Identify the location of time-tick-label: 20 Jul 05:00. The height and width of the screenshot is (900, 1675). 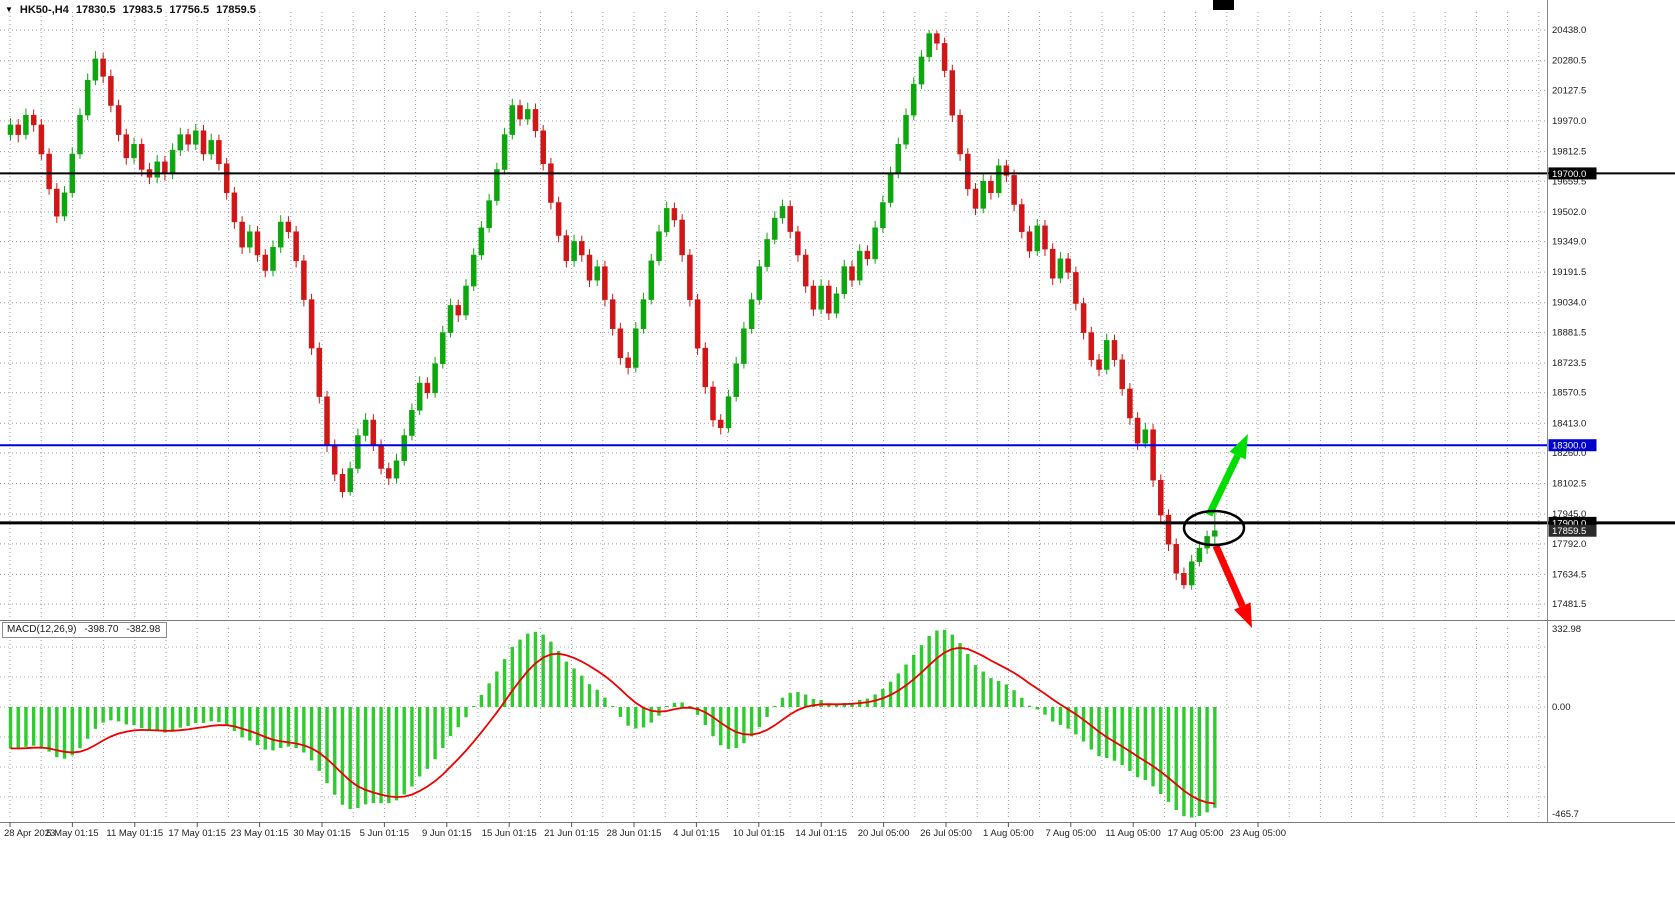
(884, 833).